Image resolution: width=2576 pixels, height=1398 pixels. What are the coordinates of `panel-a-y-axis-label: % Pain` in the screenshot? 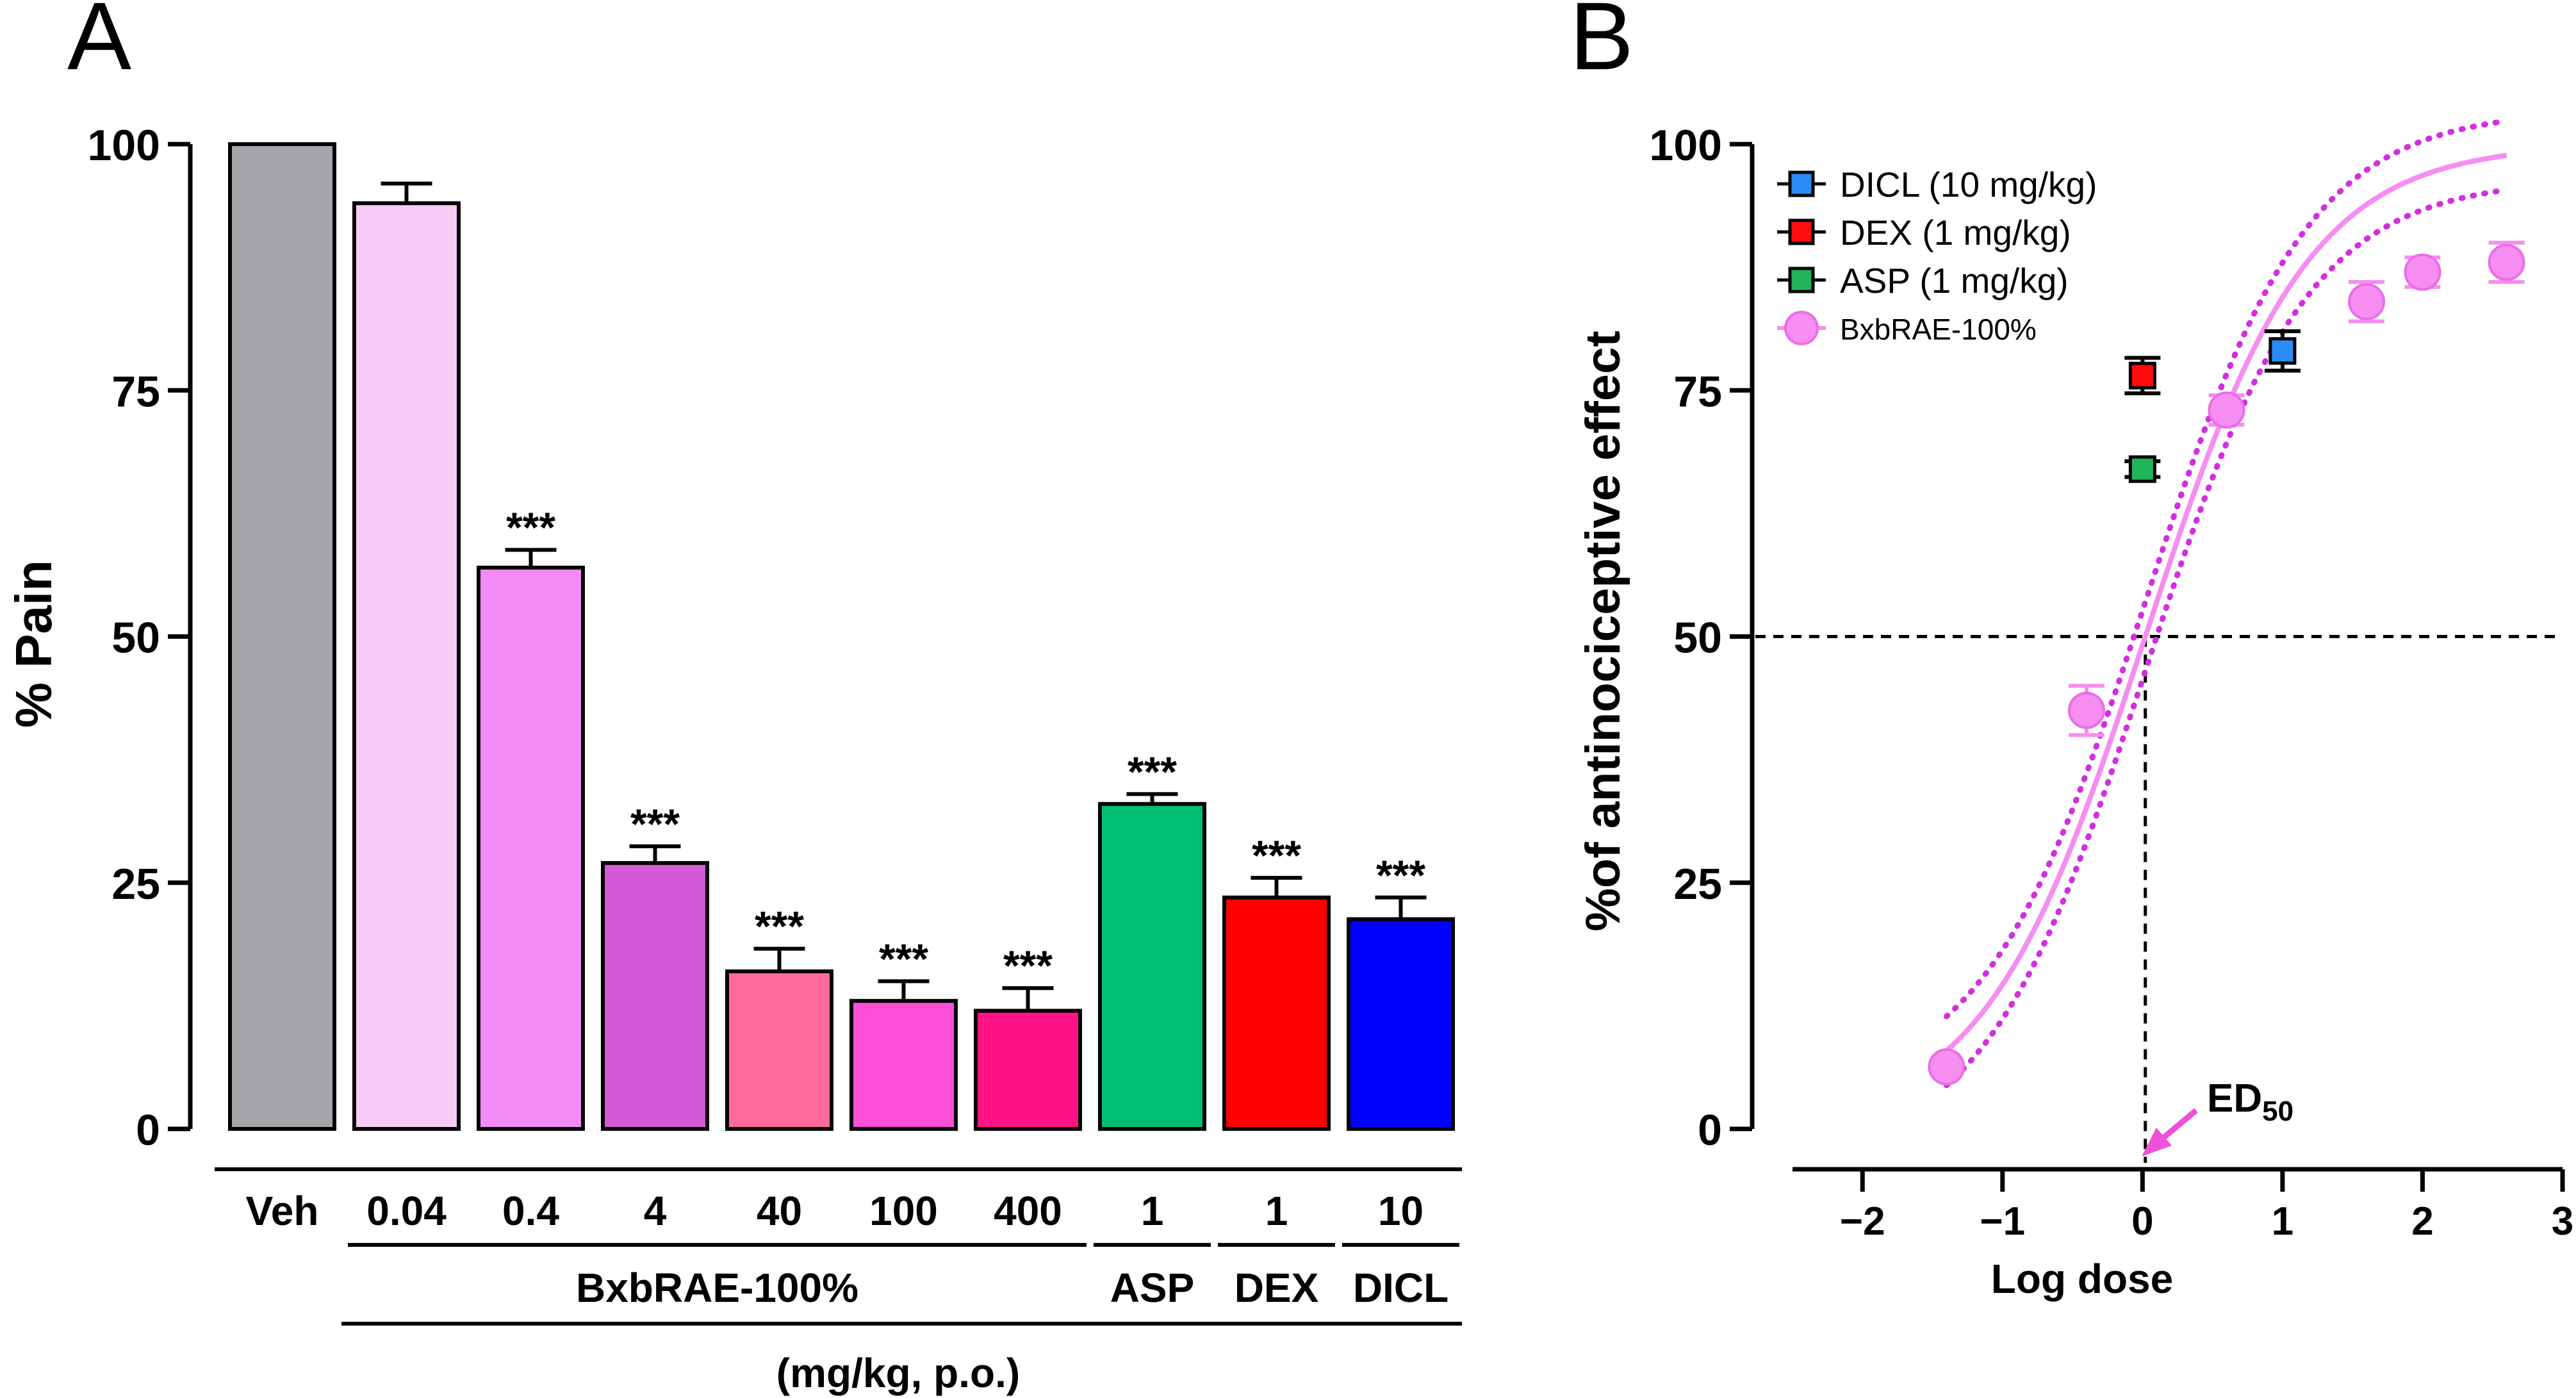 It's located at (33, 644).